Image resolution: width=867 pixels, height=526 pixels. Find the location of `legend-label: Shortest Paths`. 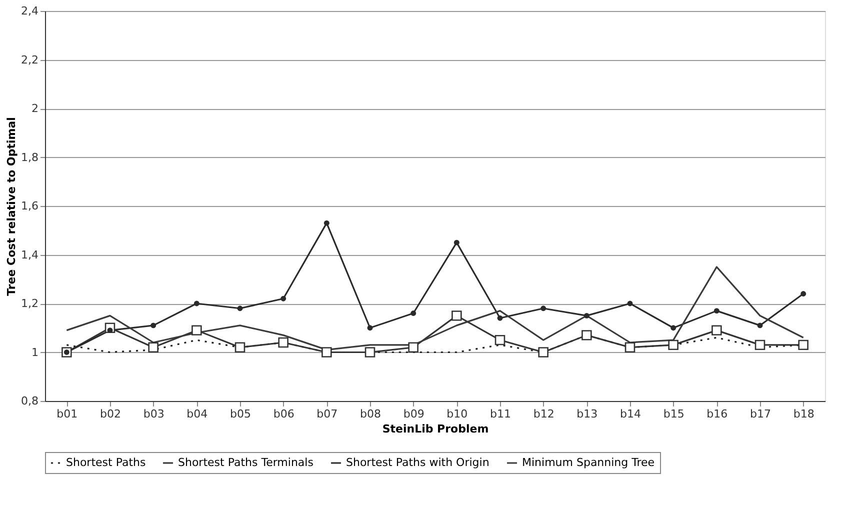

legend-label: Shortest Paths is located at coordinates (106, 462).